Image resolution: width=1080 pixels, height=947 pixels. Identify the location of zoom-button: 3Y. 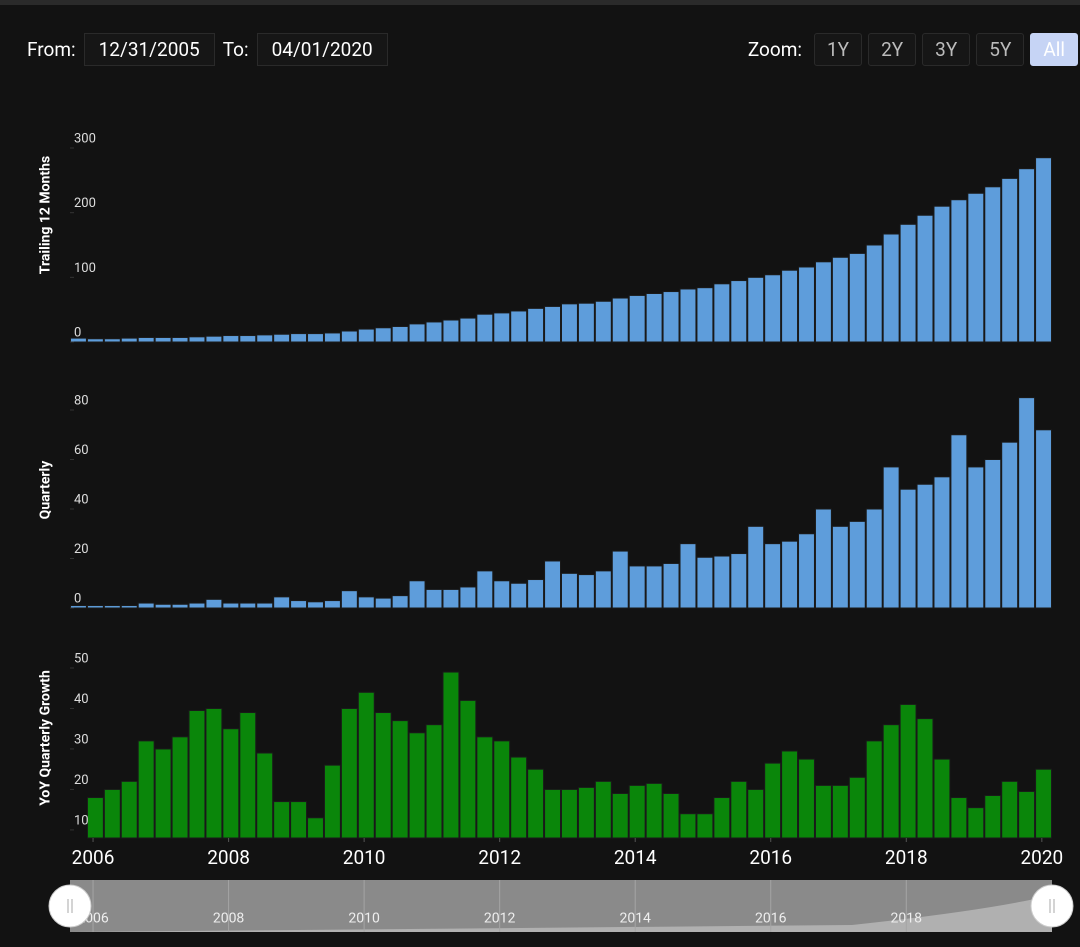
(946, 49).